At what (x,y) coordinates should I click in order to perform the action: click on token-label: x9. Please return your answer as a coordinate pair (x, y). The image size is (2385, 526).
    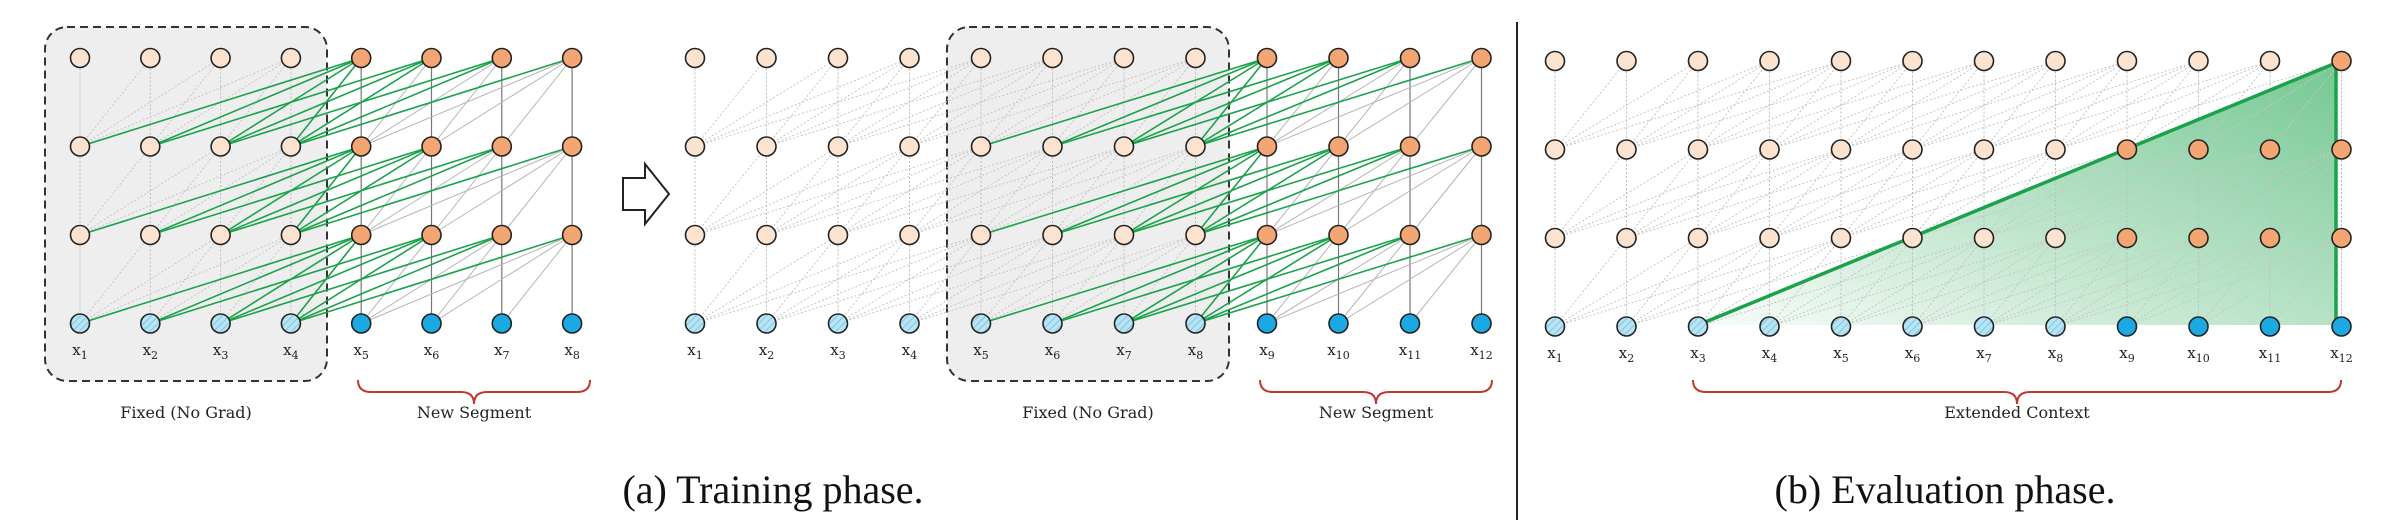
    Looking at the image, I should click on (1266, 351).